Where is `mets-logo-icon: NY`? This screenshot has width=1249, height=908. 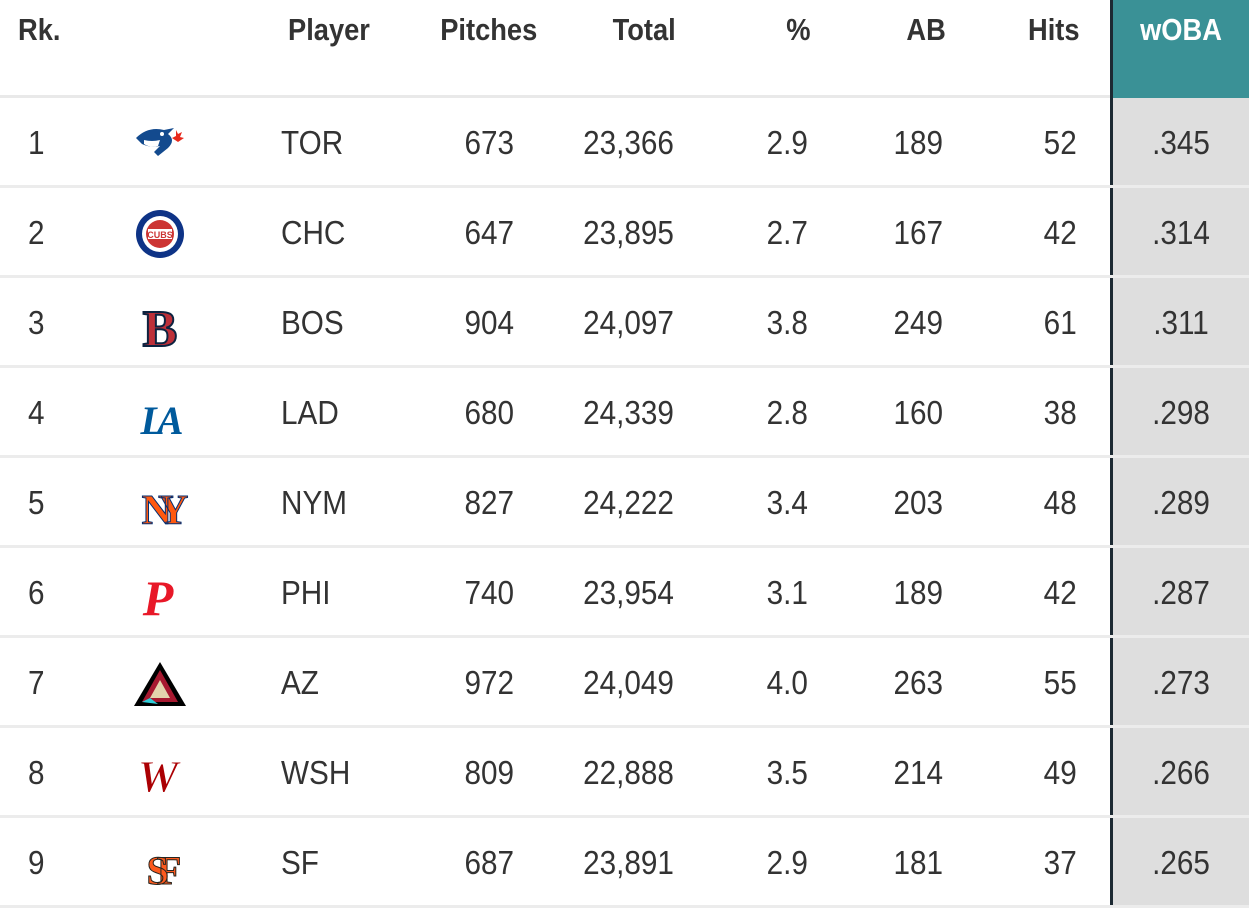
mets-logo-icon: NY is located at coordinates (165, 506).